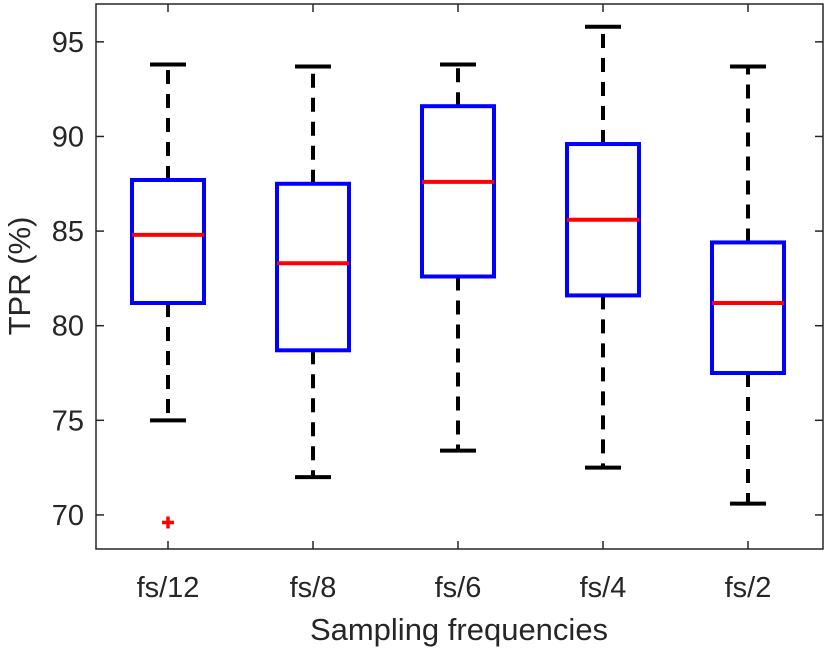  I want to click on x-tick-label: fs/2, so click(748, 588).